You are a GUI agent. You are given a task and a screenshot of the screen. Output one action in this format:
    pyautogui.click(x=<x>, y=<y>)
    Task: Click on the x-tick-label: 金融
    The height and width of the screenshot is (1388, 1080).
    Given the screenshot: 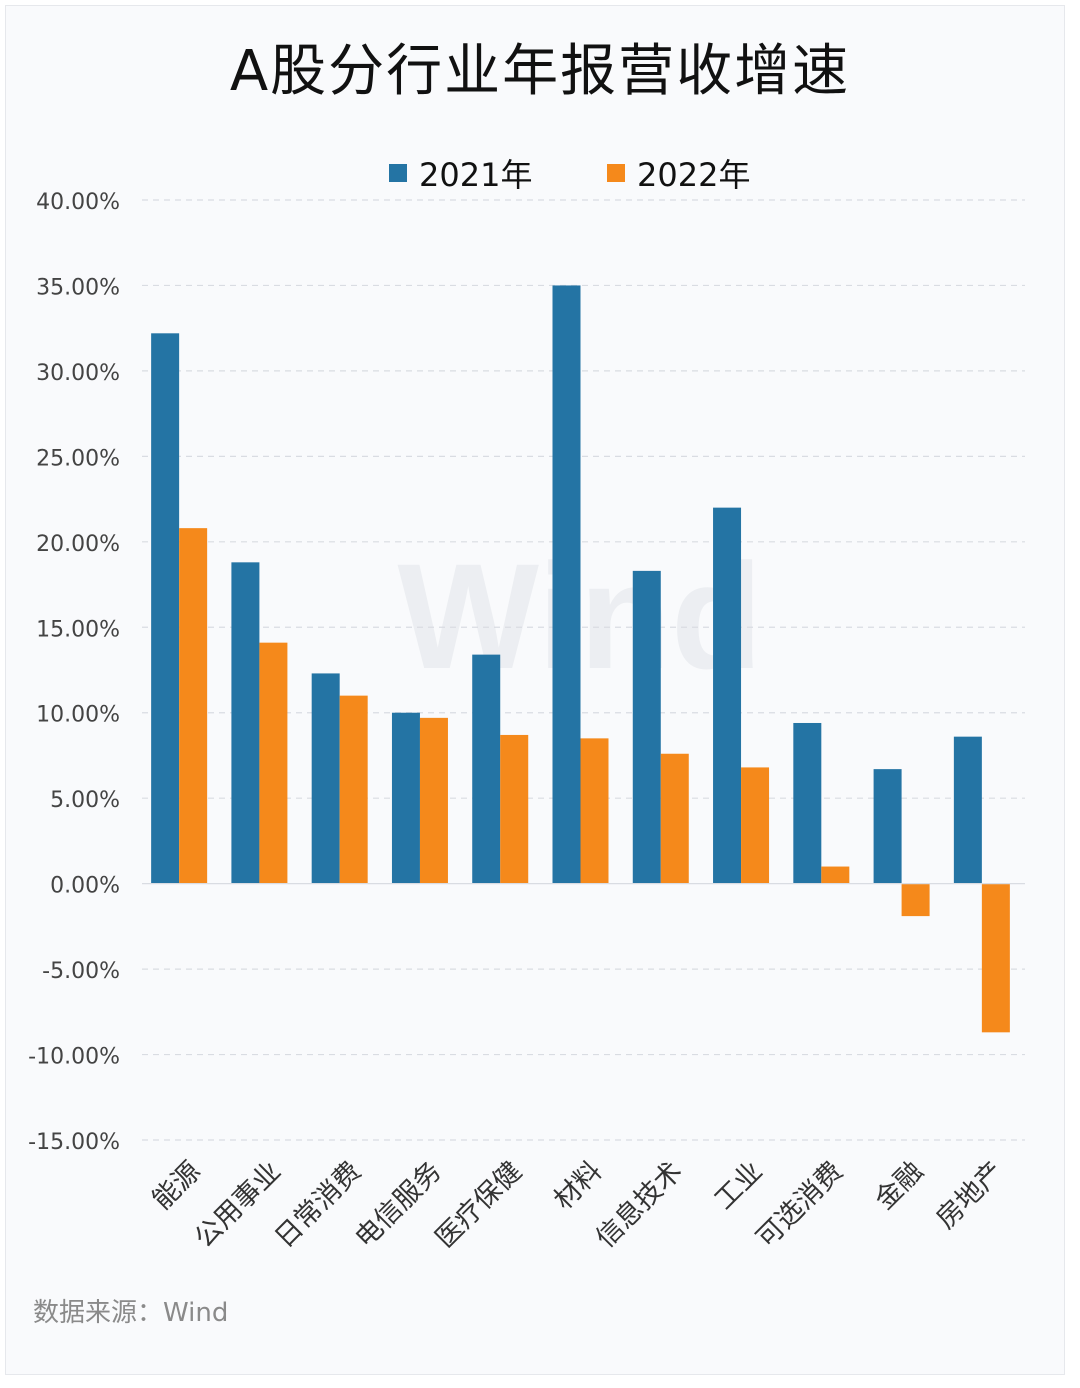 What is the action you would take?
    pyautogui.click(x=899, y=1186)
    